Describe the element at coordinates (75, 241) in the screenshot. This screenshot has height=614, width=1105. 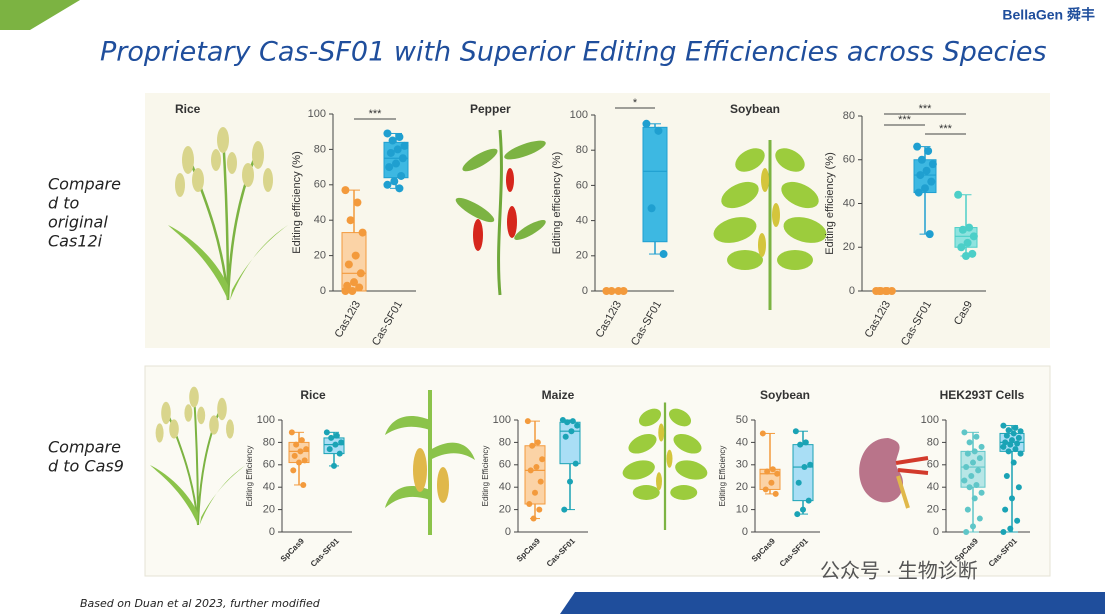
I see `row-label: Cas12i` at that location.